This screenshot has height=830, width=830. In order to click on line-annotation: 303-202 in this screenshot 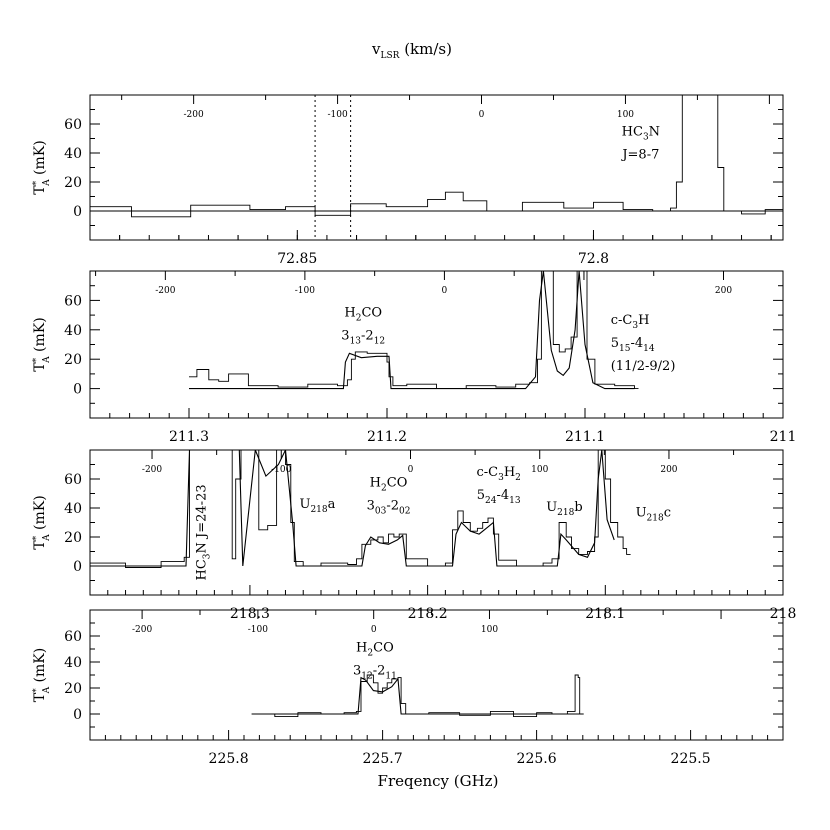, I will do `click(389, 507)`.